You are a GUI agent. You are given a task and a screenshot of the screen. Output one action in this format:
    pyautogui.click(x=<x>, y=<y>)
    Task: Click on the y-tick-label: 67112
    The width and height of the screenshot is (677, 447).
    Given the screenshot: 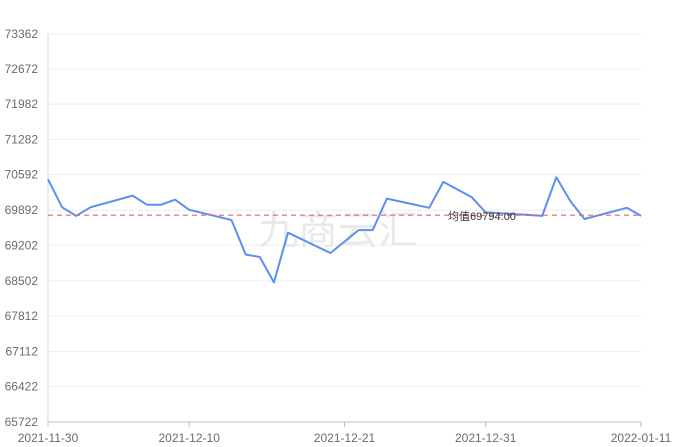 What is the action you would take?
    pyautogui.click(x=22, y=351)
    